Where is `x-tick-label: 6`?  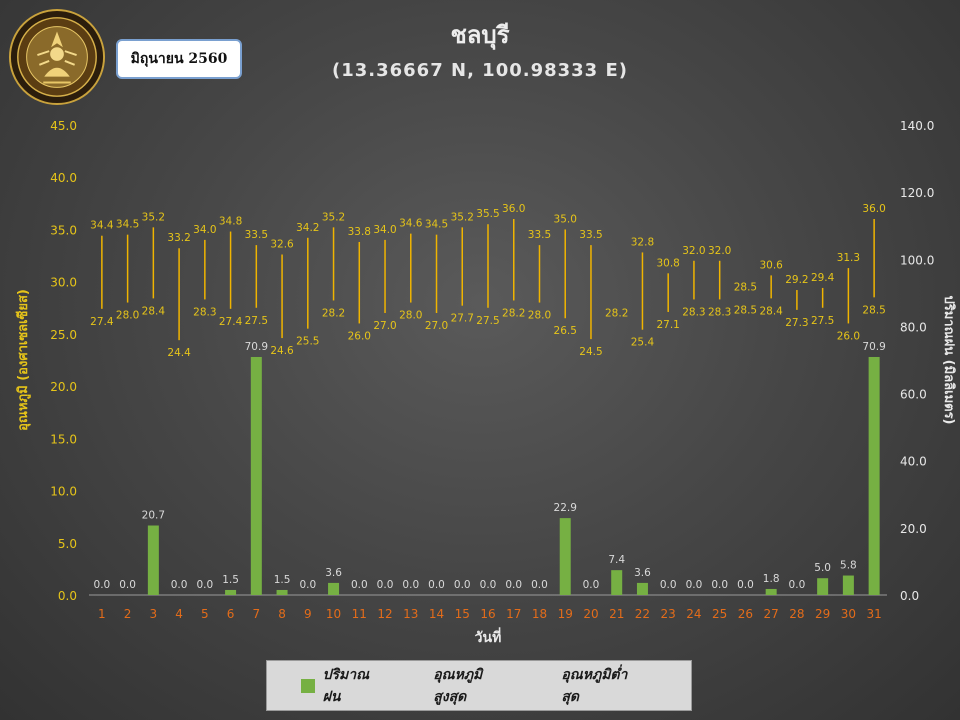 x-tick-label: 6 is located at coordinates (231, 614).